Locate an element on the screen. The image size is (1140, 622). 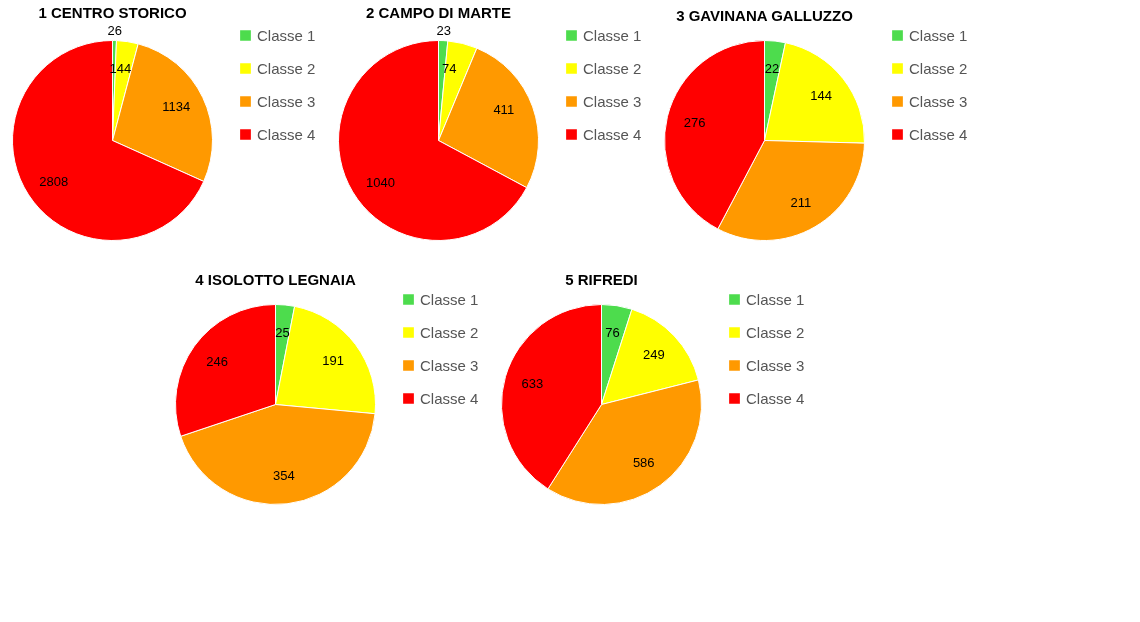
data-label: 633 is located at coordinates (532, 384).